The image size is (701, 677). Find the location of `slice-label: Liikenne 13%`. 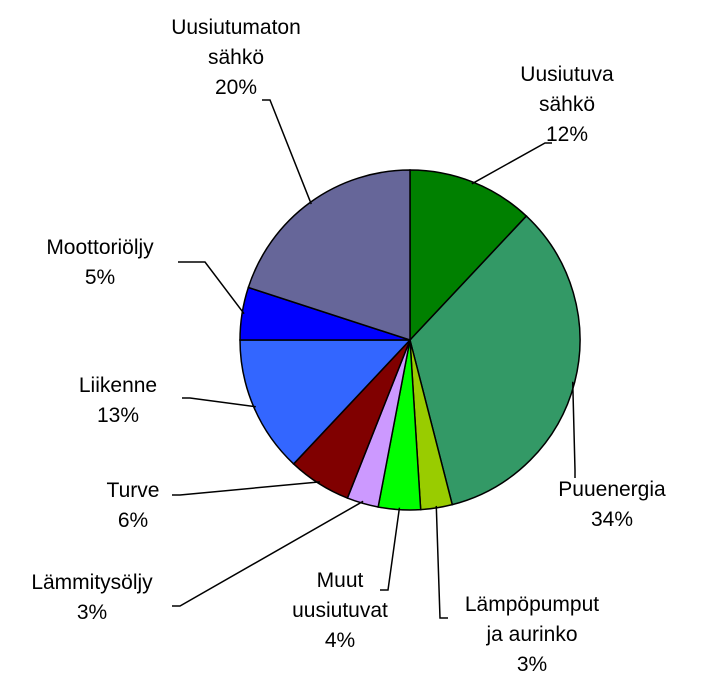

slice-label: Liikenne 13% is located at coordinates (118, 401).